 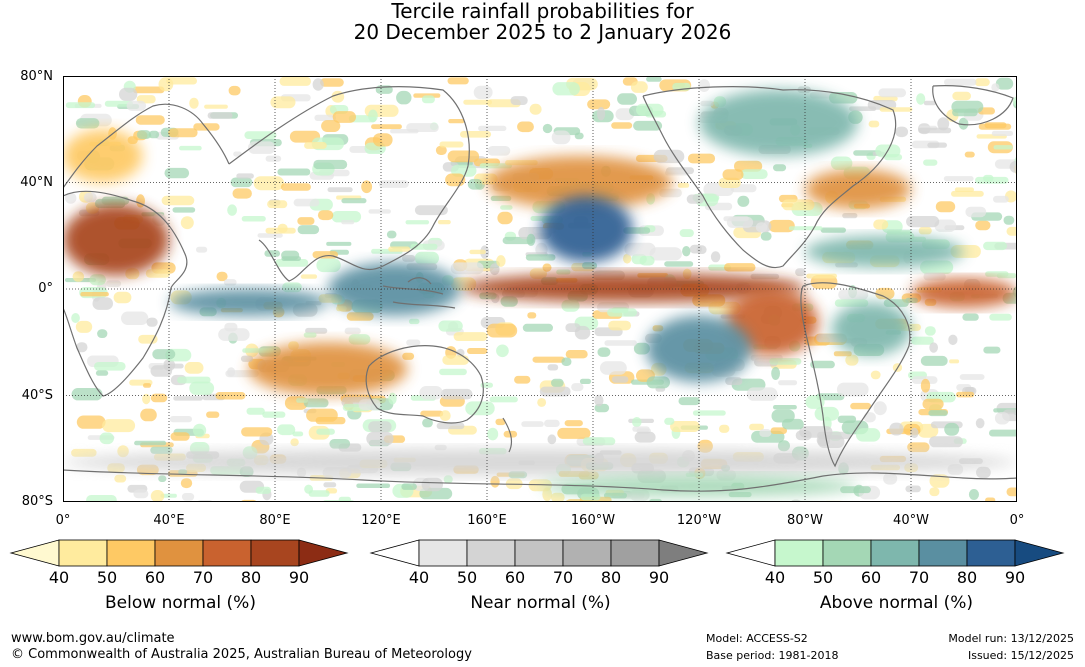 I want to click on legend-near-normal: 40 50 60 70 80 90, so click(x=539, y=563).